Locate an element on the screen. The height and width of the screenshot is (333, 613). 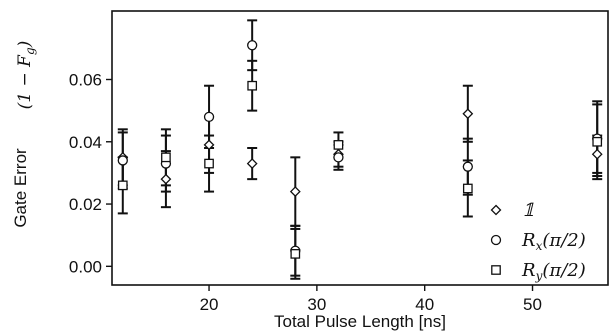
y-tick-label: 0.04 is located at coordinates (85, 142).